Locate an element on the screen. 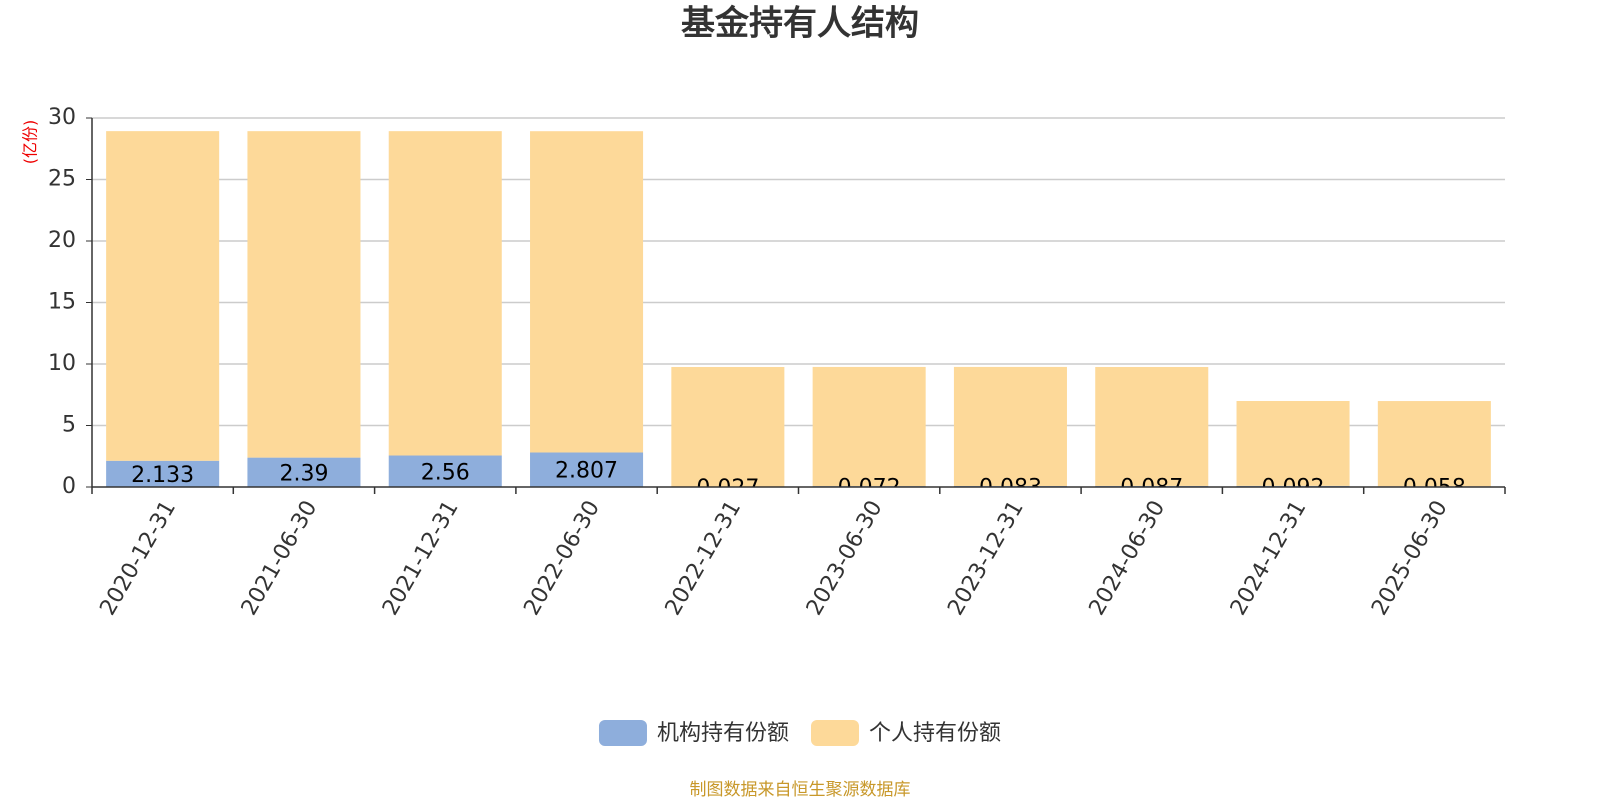 The width and height of the screenshot is (1600, 800). data-label: 0.058 is located at coordinates (1434, 488).